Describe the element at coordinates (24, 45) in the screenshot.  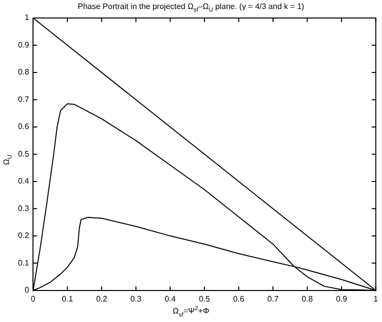
I see `y-tick-label: 0.9` at that location.